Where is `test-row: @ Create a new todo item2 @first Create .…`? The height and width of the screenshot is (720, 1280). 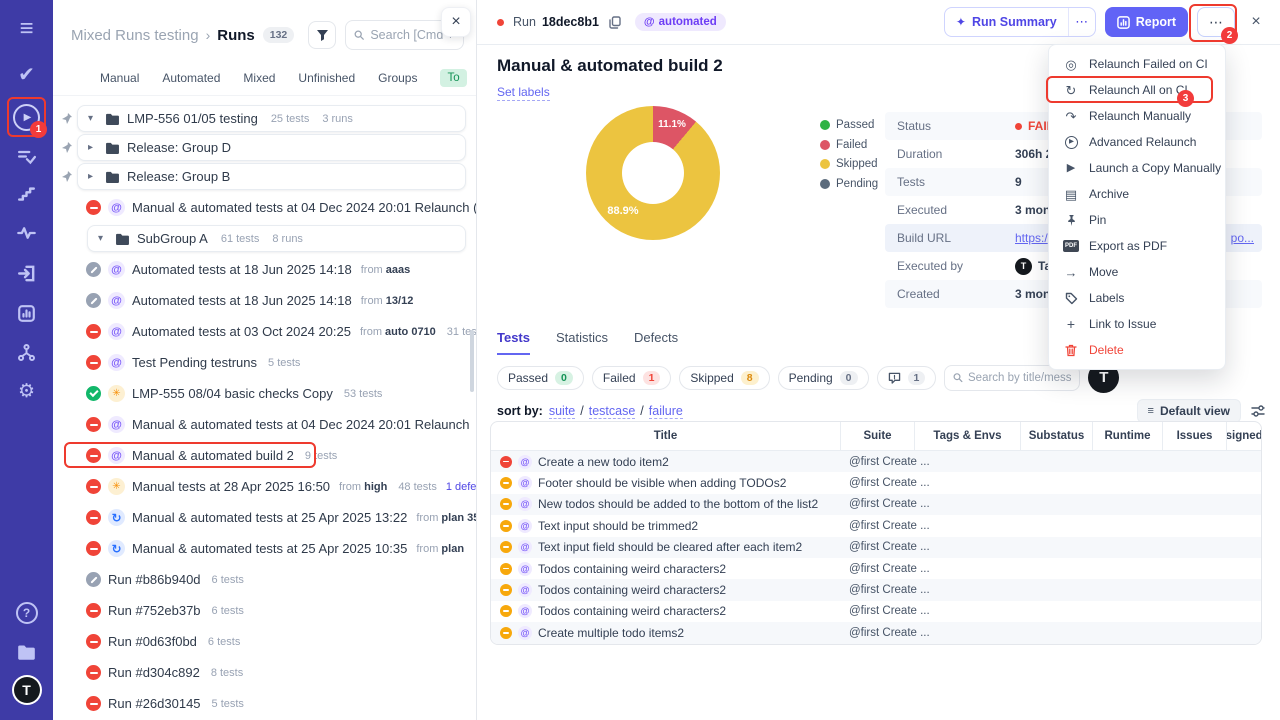
test-row: @ Create a new todo item2 @first Create .… is located at coordinates (876, 462).